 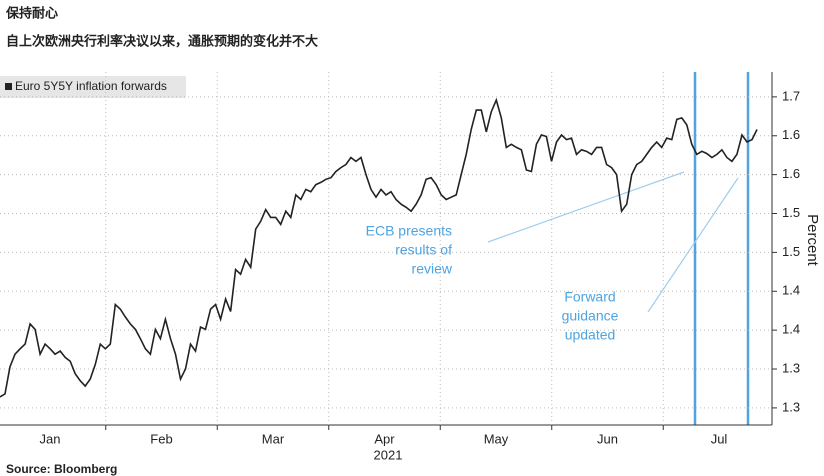 I want to click on annotation: updated, so click(x=590, y=335).